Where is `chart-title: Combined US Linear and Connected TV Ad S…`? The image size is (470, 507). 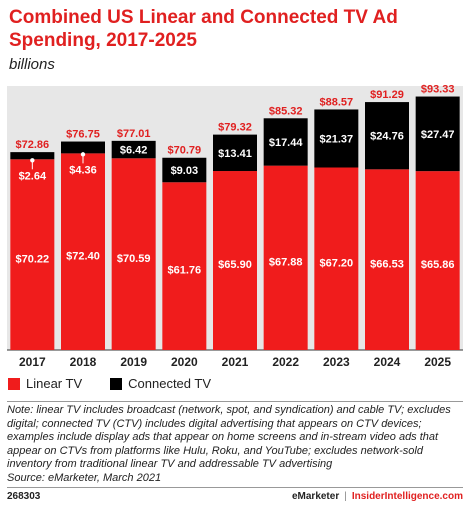
chart-title: Combined US Linear and Connected TV Ad S… is located at coordinates (203, 29).